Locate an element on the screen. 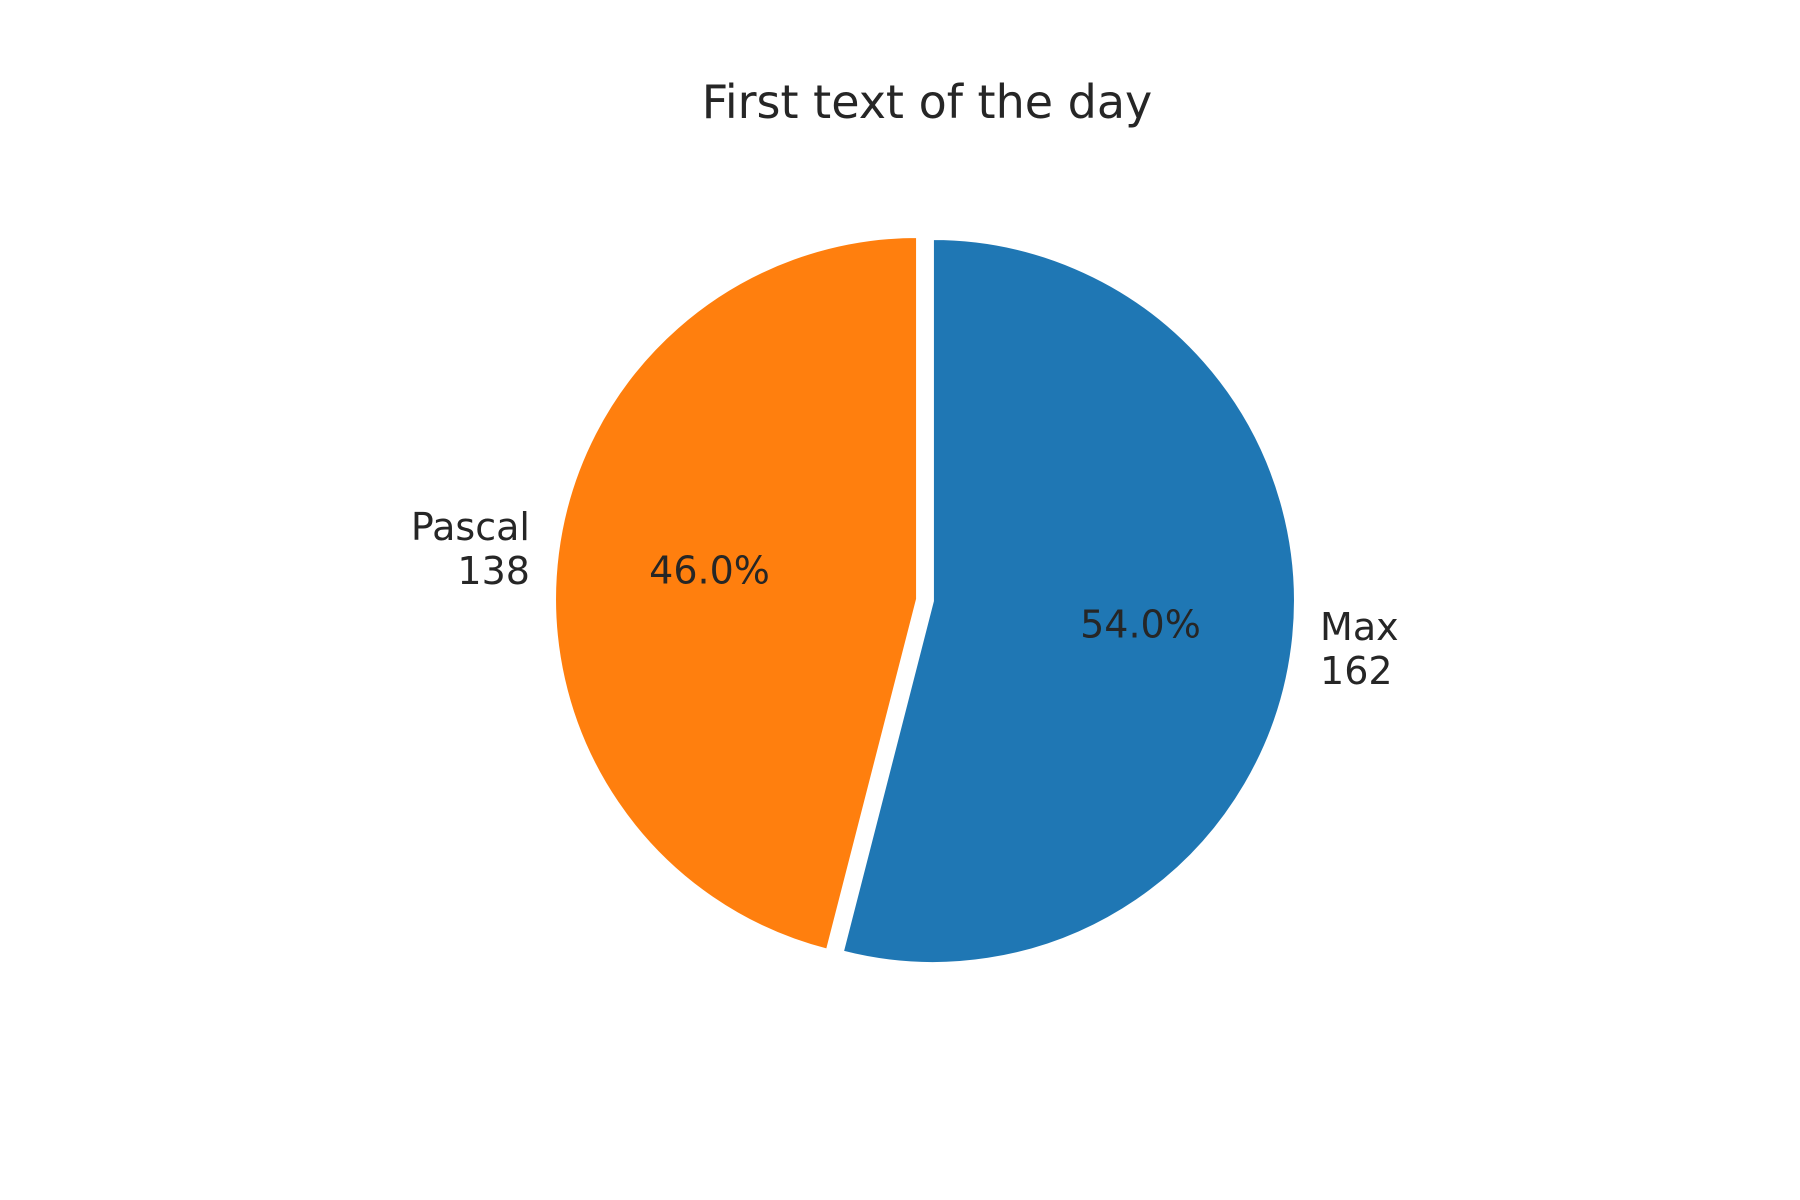  slice-label-pascal: Pascal 138 is located at coordinates (470, 549).